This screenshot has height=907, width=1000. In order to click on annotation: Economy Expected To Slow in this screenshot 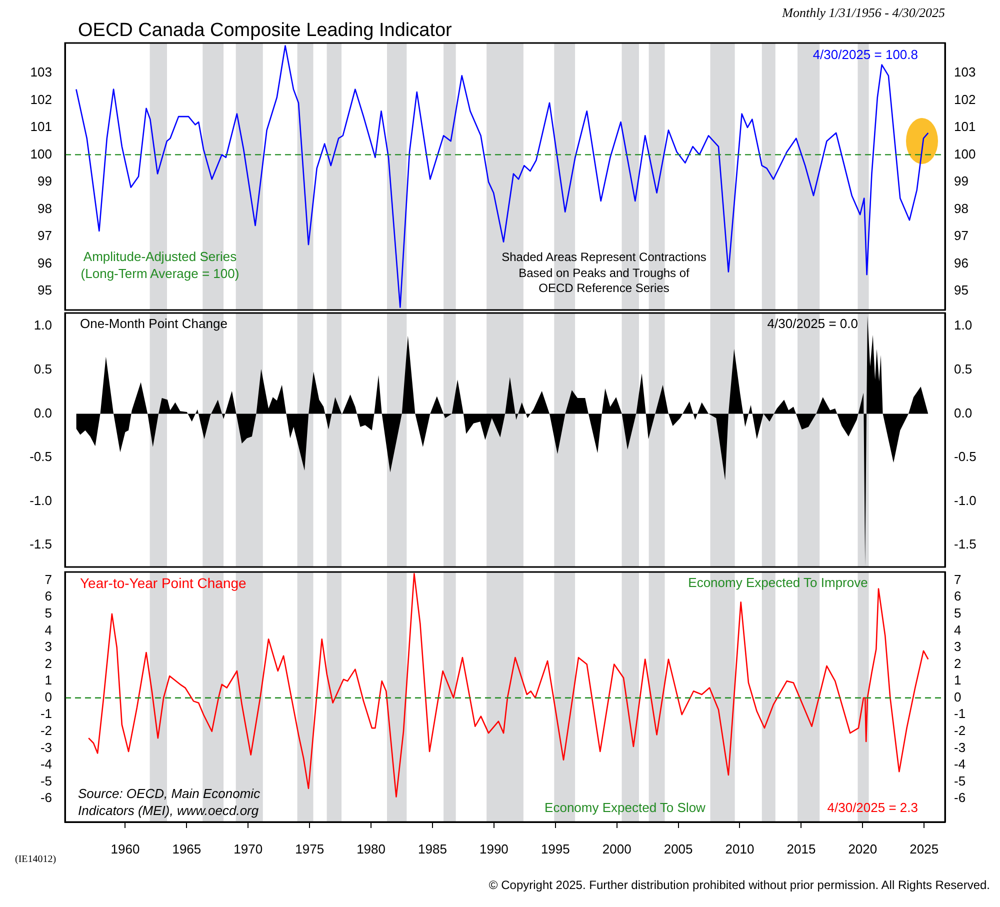, I will do `click(625, 808)`.